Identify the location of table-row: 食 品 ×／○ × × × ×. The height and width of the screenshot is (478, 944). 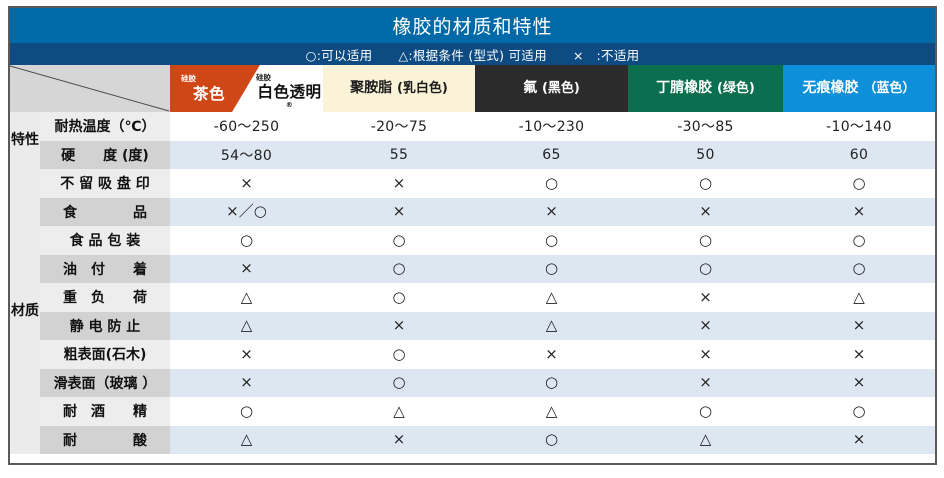
(472, 211).